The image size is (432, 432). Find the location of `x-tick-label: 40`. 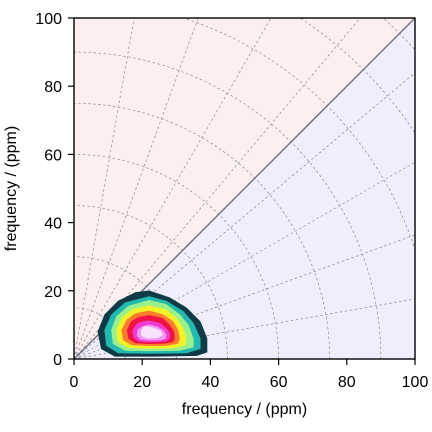

x-tick-label: 40 is located at coordinates (211, 382).